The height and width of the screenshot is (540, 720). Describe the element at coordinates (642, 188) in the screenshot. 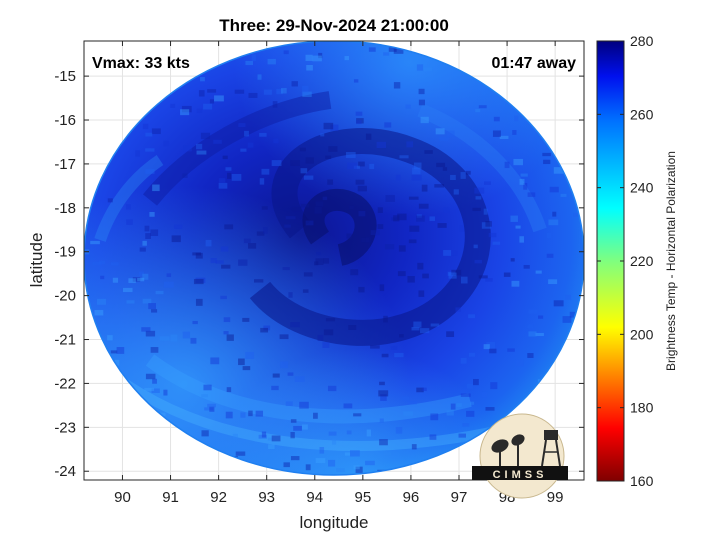

I see `colorbar-tick-label: 240` at that location.